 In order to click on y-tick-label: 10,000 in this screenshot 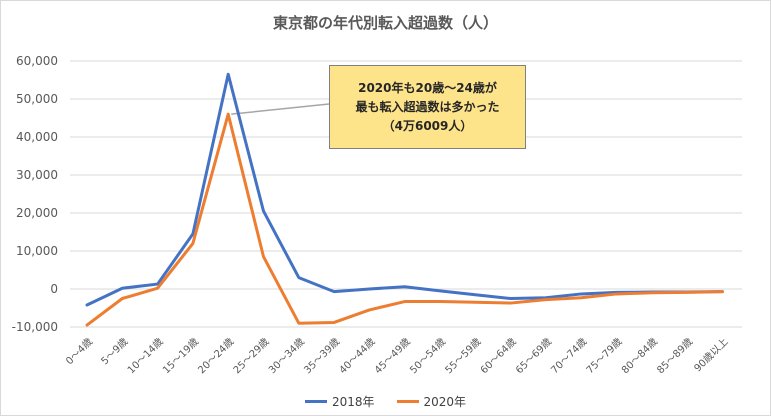, I will do `click(37, 251)`.